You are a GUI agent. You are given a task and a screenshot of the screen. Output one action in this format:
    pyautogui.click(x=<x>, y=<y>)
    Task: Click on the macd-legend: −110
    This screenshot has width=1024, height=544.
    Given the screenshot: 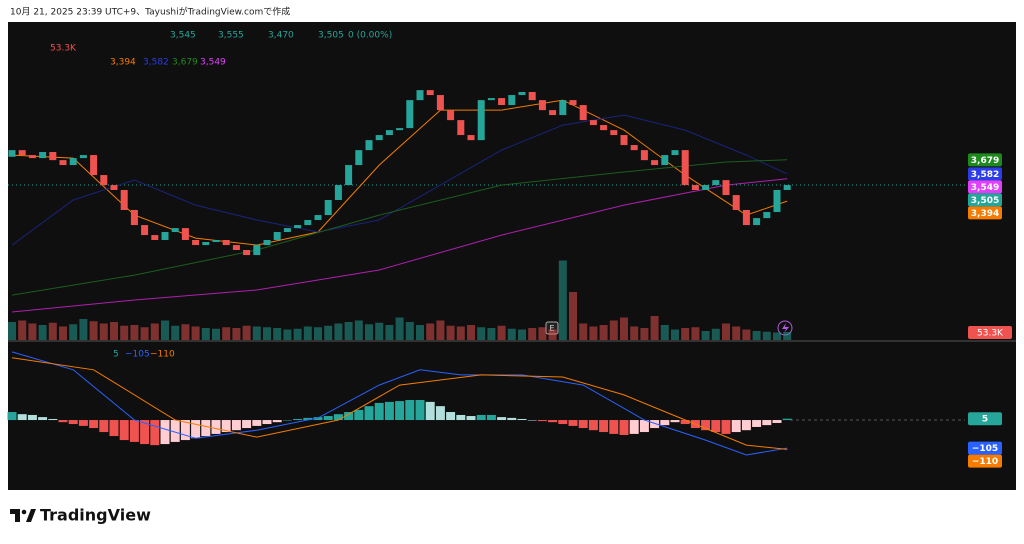 What is the action you would take?
    pyautogui.click(x=162, y=355)
    